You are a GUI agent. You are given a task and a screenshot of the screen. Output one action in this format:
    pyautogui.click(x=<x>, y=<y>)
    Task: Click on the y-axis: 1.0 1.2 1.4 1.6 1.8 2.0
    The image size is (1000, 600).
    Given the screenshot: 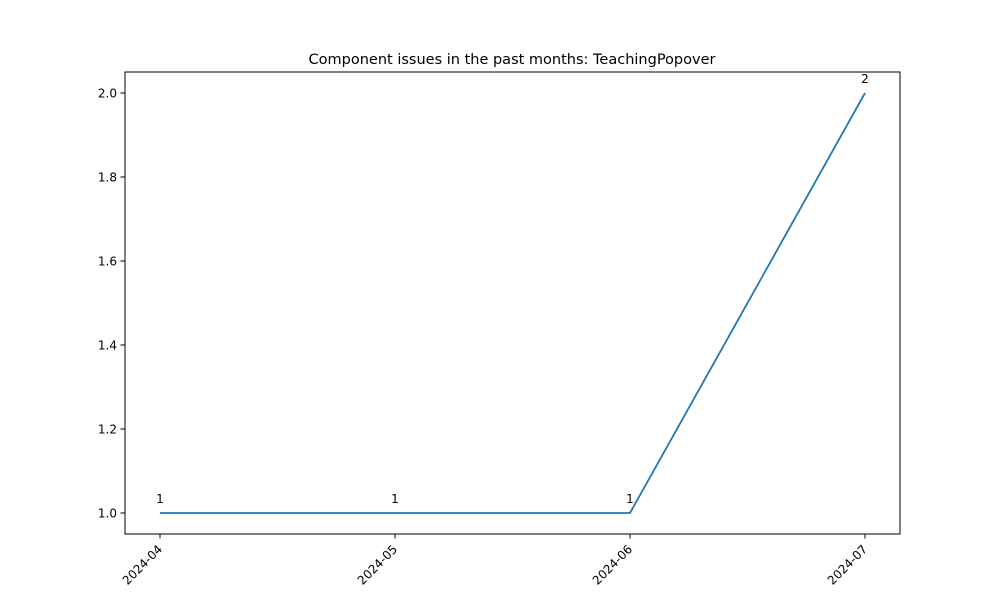 What is the action you would take?
    pyautogui.click(x=111, y=304)
    